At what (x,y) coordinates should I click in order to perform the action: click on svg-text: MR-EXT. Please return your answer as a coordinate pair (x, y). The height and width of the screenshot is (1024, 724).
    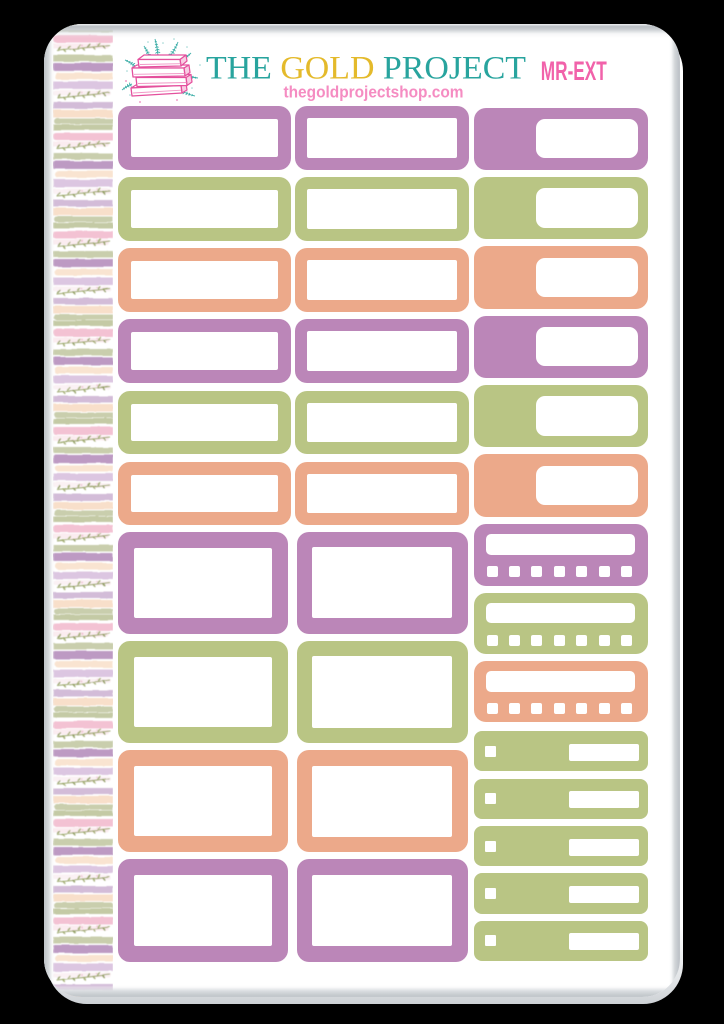
    Looking at the image, I should click on (574, 71).